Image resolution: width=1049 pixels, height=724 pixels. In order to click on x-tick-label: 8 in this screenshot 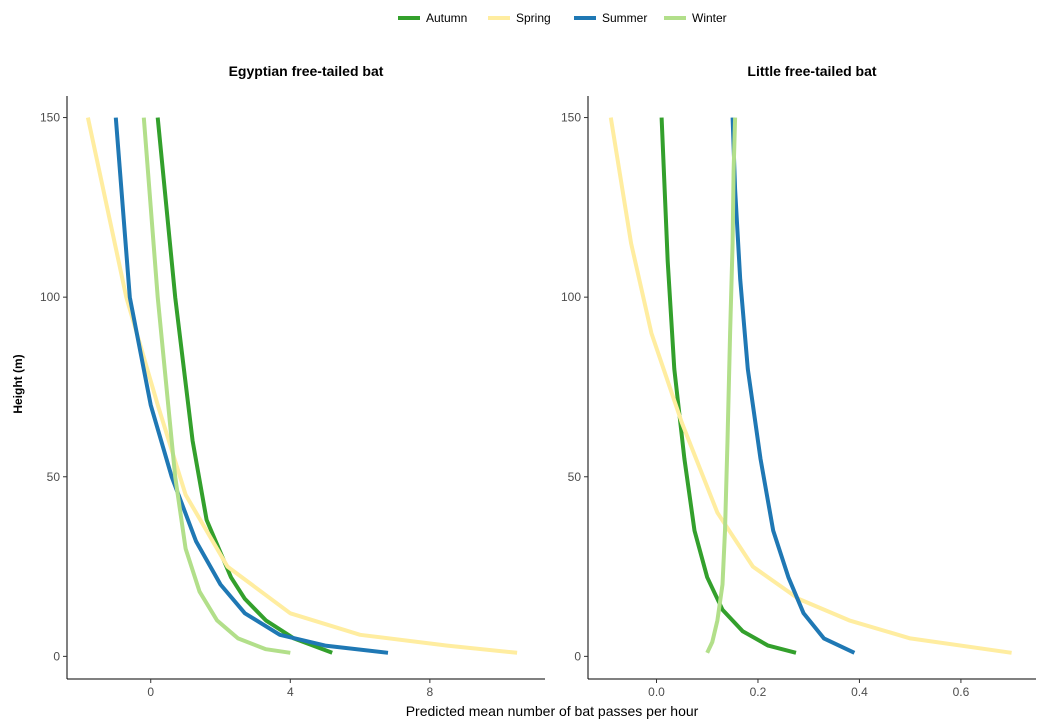, I will do `click(430, 692)`.